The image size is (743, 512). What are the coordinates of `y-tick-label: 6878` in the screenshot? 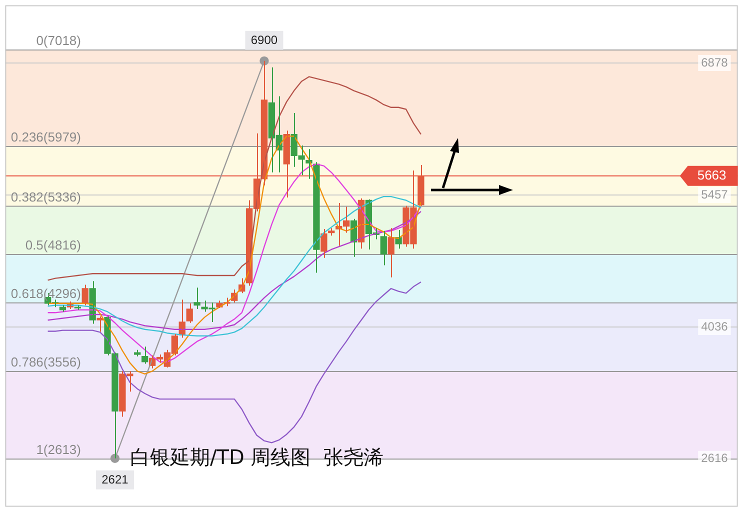 It's located at (714, 62).